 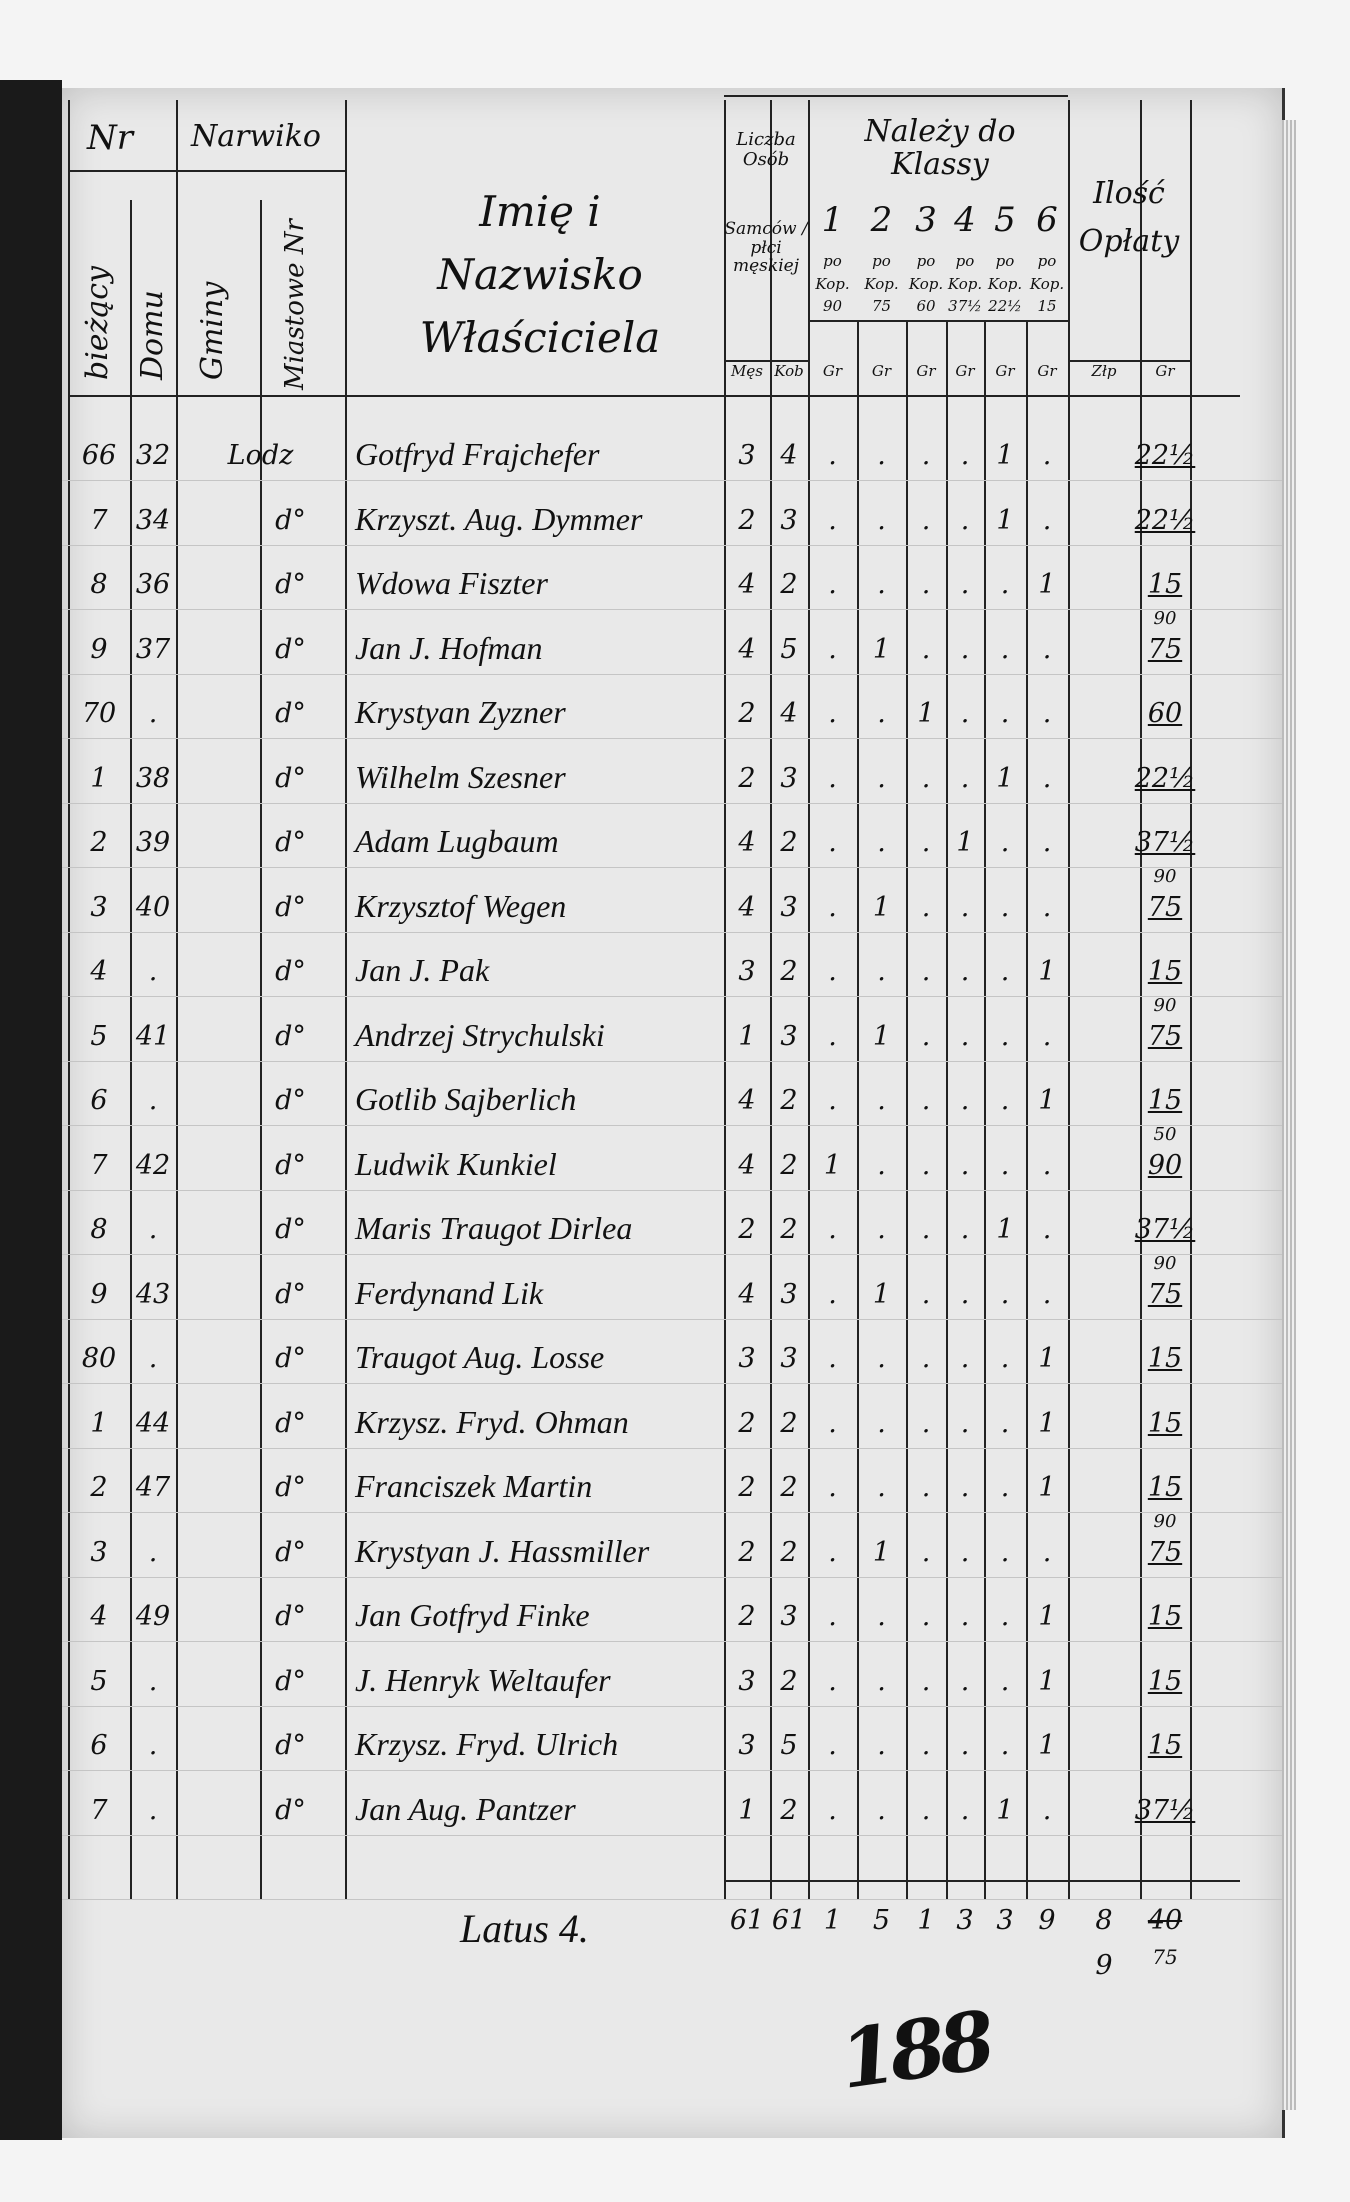 I want to click on unit-label: Kob, so click(x=789, y=371).